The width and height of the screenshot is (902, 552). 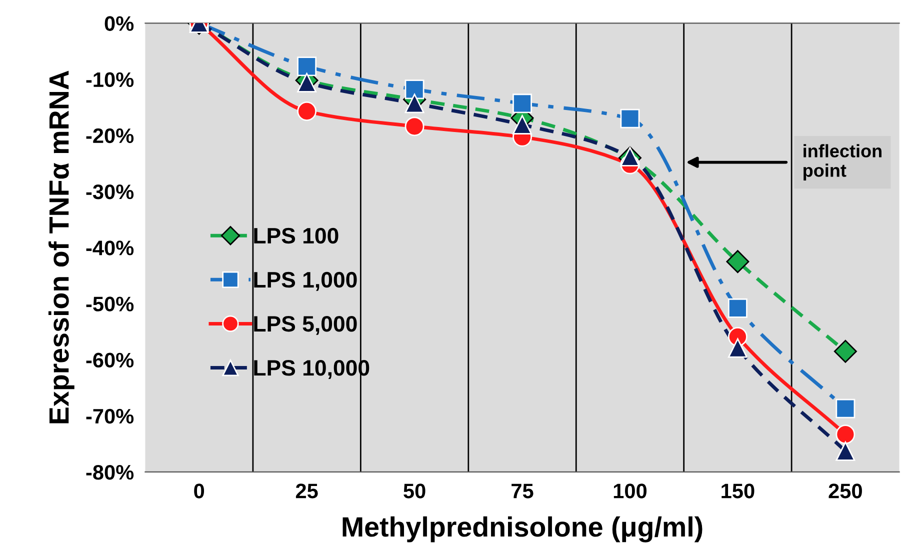 I want to click on y-tick-label: -60%, so click(x=110, y=360).